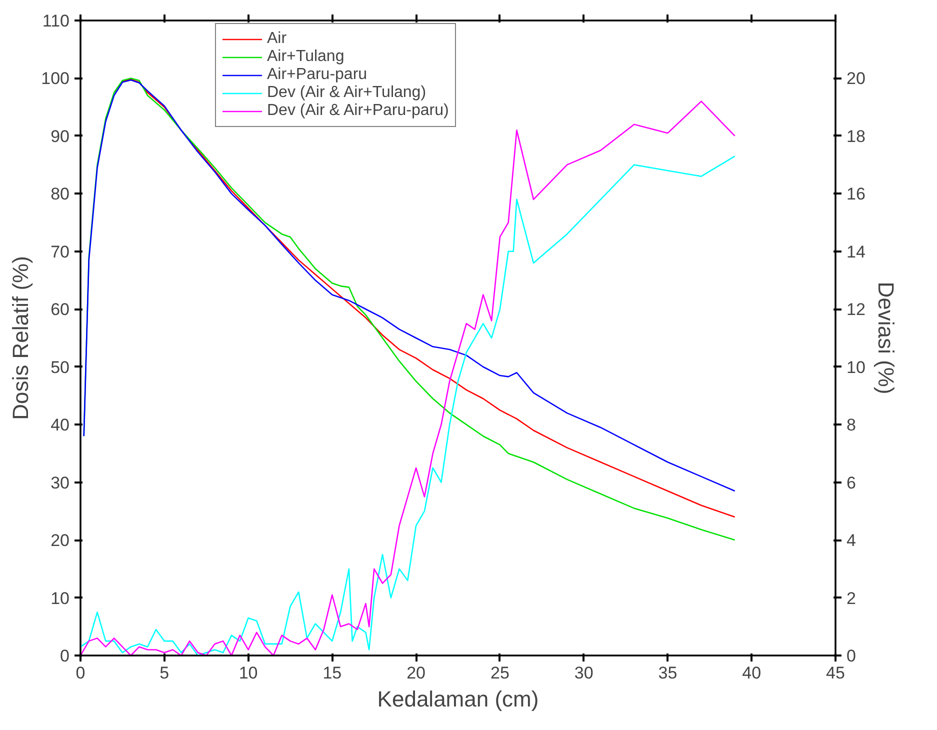 The height and width of the screenshot is (730, 937). What do you see at coordinates (81, 673) in the screenshot?
I see `x-tick-label: 0` at bounding box center [81, 673].